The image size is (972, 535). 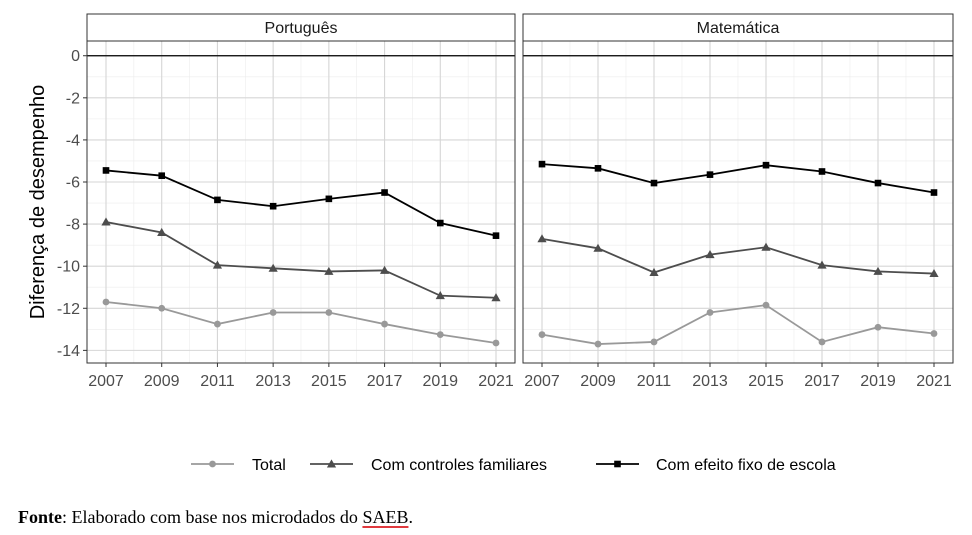 What do you see at coordinates (38, 202) in the screenshot?
I see `y-axis-title: Diferença de desempenho` at bounding box center [38, 202].